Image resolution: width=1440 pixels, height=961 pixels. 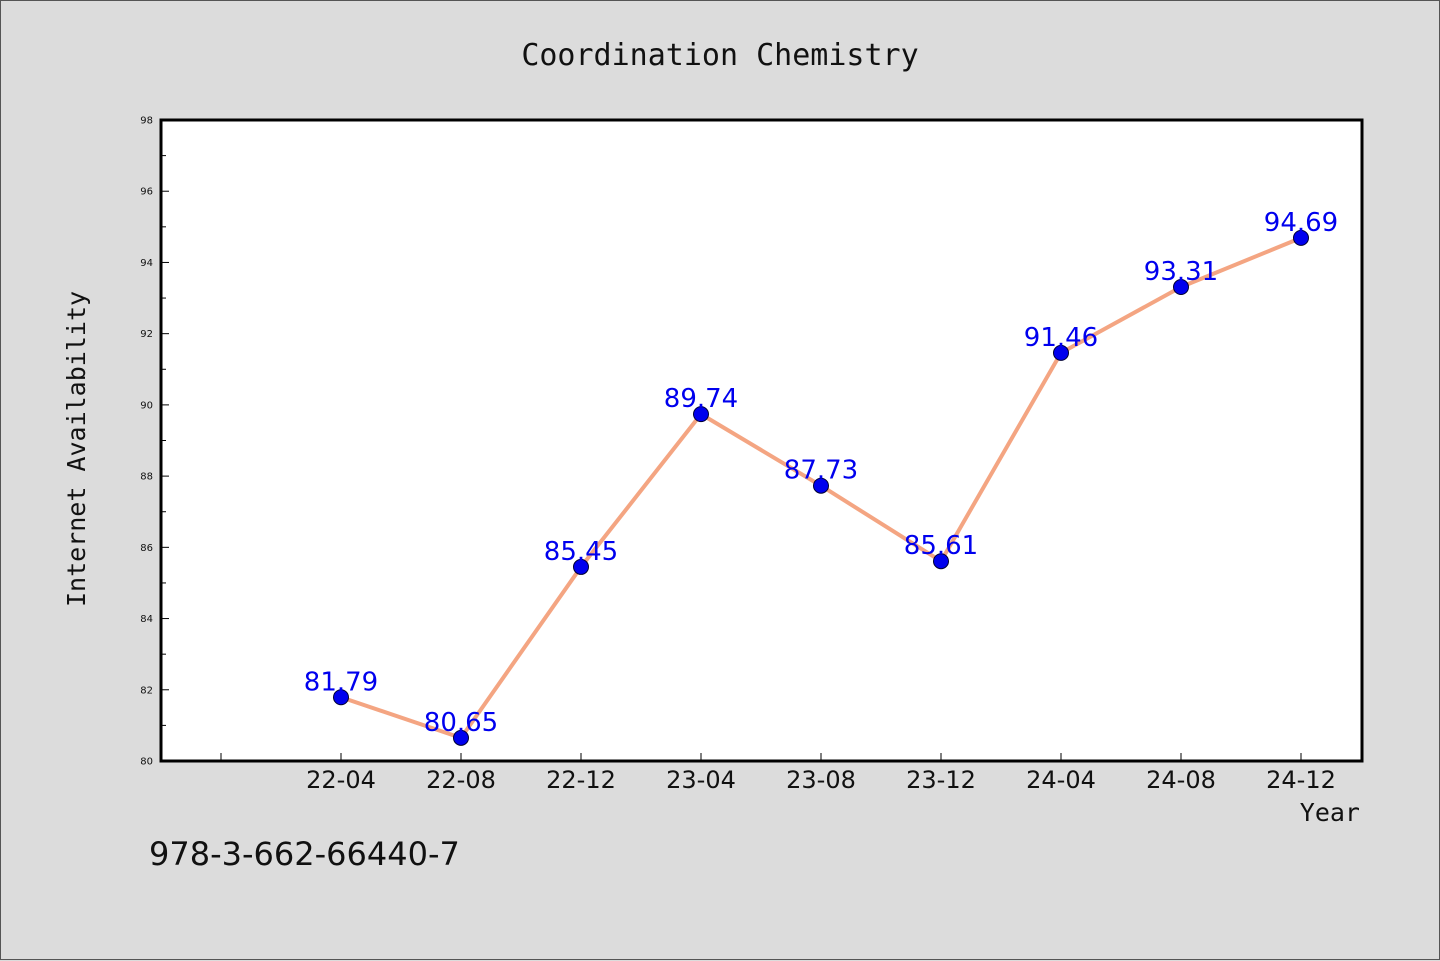 I want to click on data-label: 87.73, so click(x=821, y=471).